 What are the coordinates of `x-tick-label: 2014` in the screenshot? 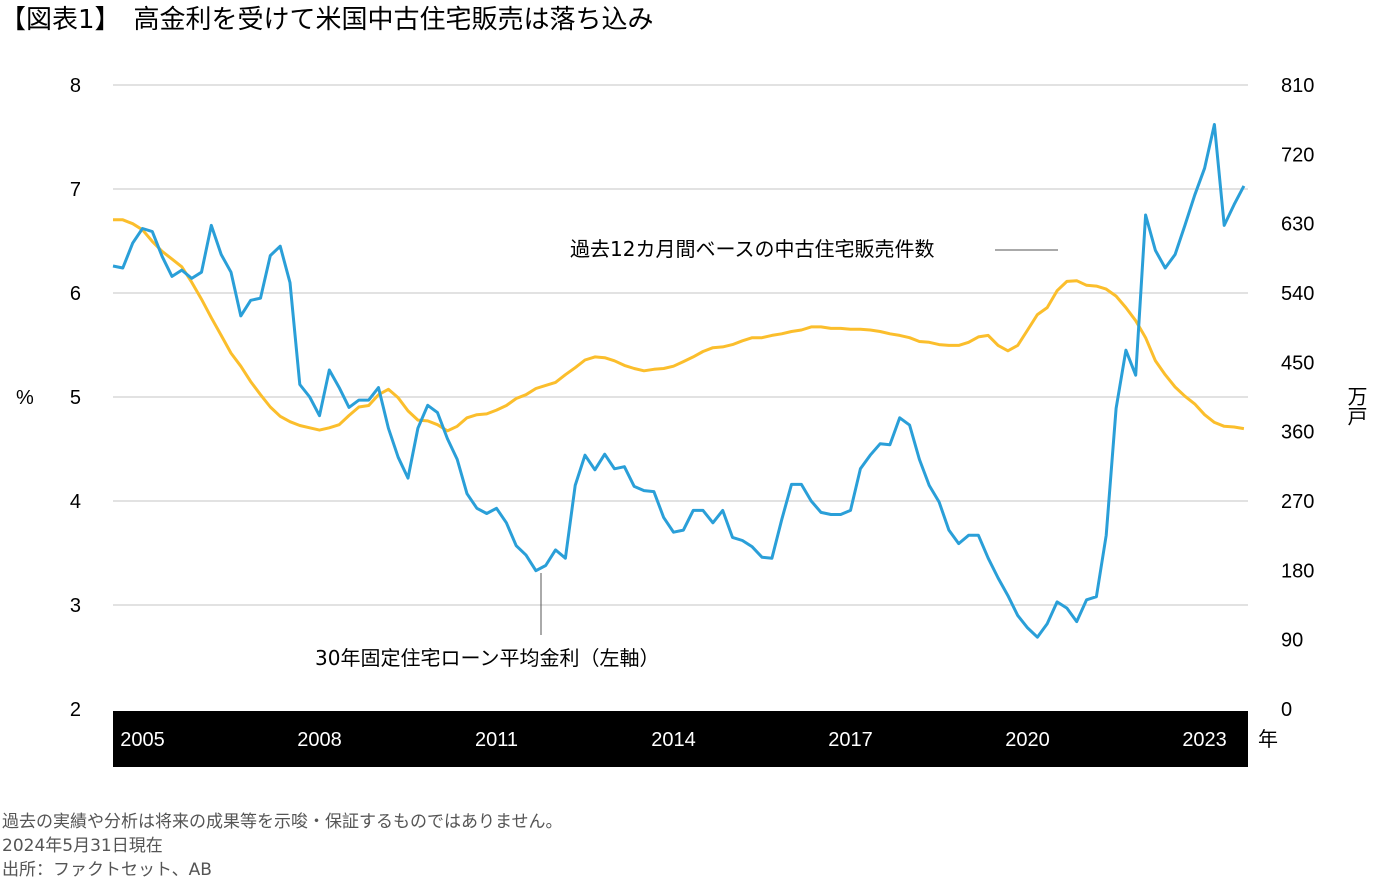 It's located at (673, 740).